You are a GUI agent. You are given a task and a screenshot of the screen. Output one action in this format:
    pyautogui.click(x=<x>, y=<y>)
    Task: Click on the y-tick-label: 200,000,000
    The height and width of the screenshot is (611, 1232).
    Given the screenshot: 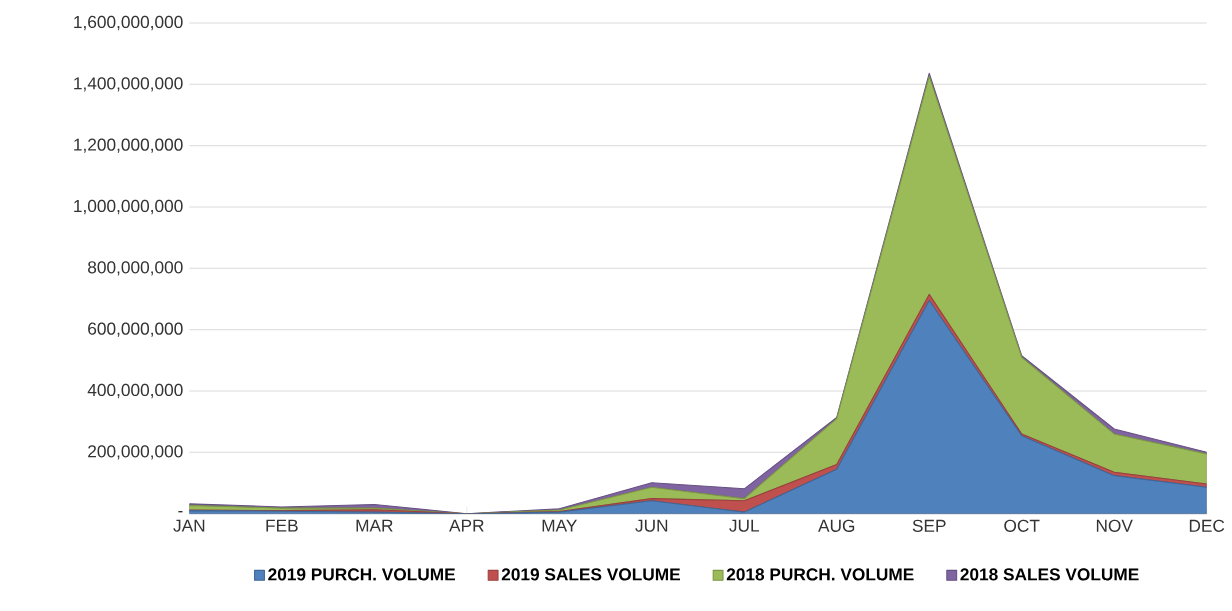 What is the action you would take?
    pyautogui.click(x=135, y=452)
    